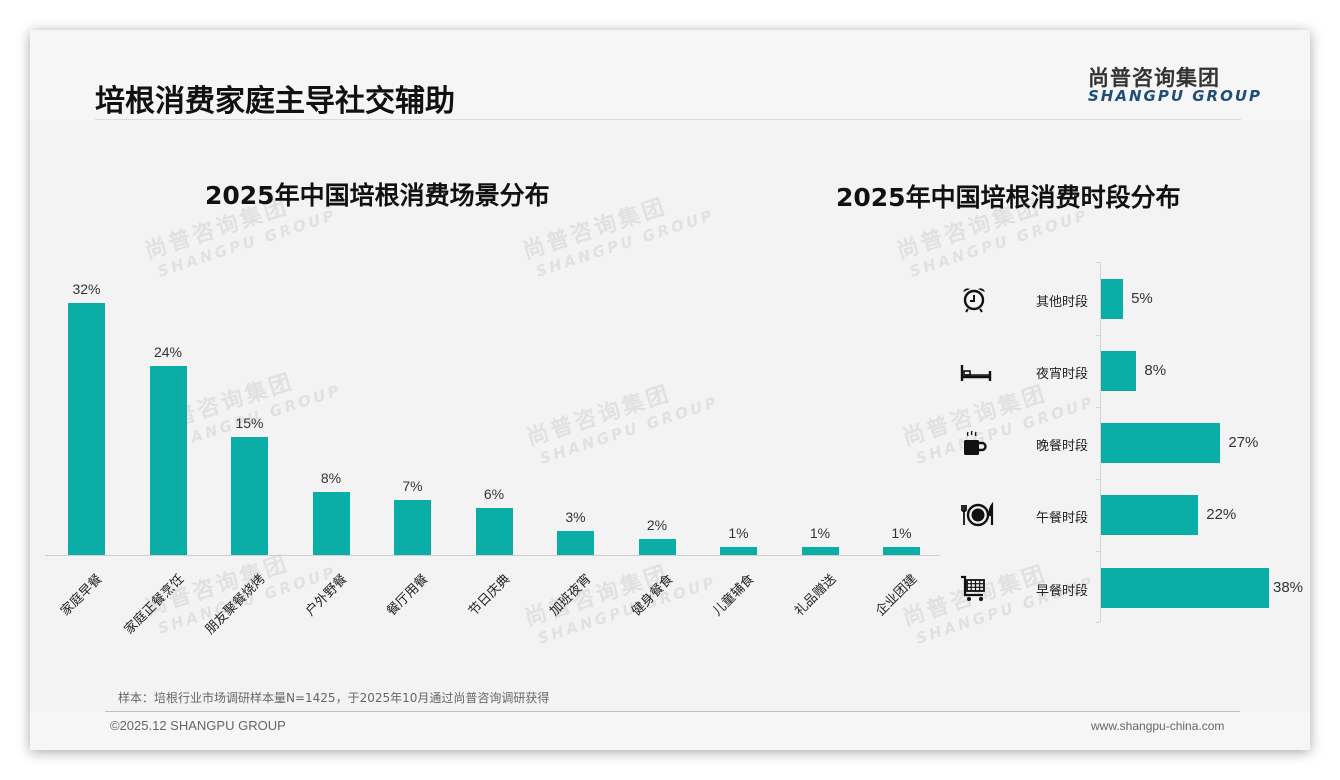 The image size is (1340, 780). I want to click on hbar-value-label: 27%, so click(1243, 442).